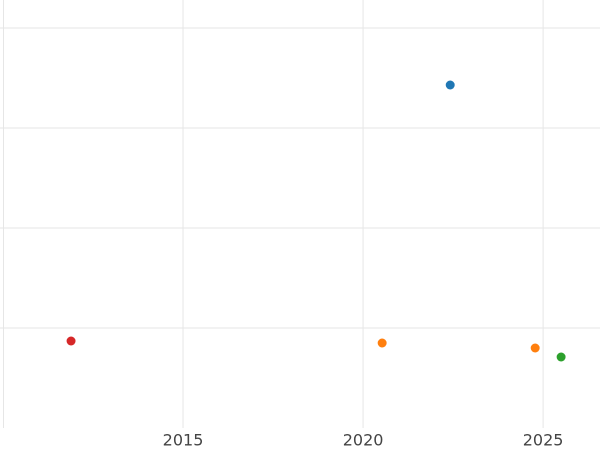  What do you see at coordinates (363, 440) in the screenshot?
I see `x-tick-label: 2020` at bounding box center [363, 440].